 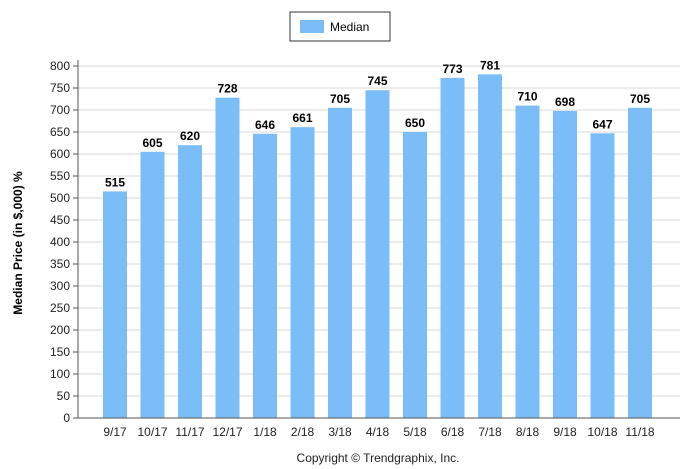 What do you see at coordinates (60, 154) in the screenshot?
I see `y-tick-label-600: 600` at bounding box center [60, 154].